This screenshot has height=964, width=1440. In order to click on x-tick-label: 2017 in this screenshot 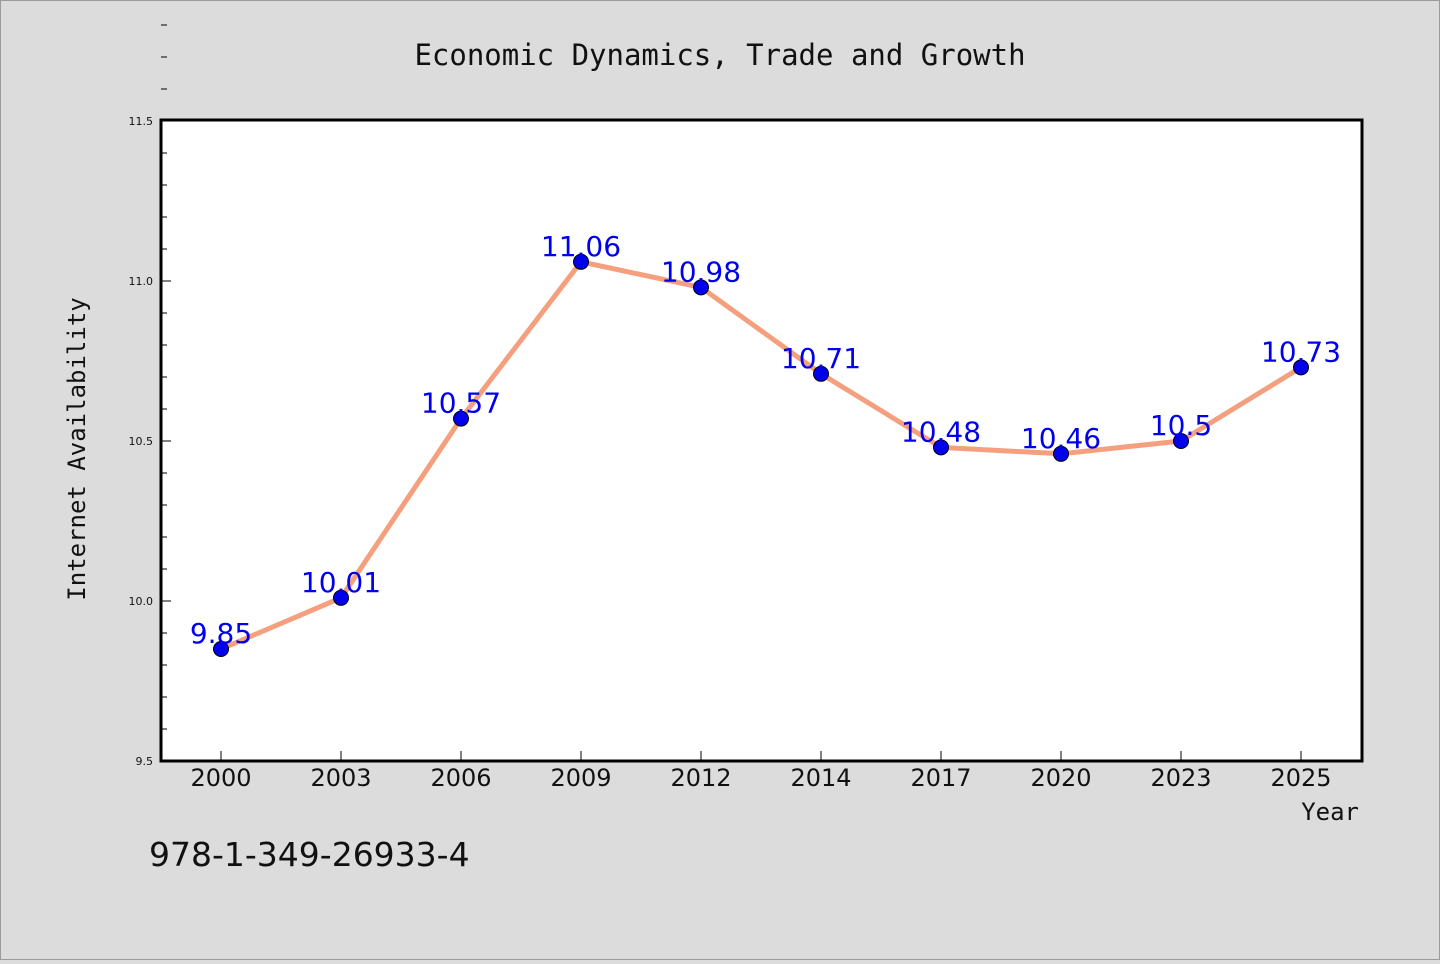, I will do `click(940, 778)`.